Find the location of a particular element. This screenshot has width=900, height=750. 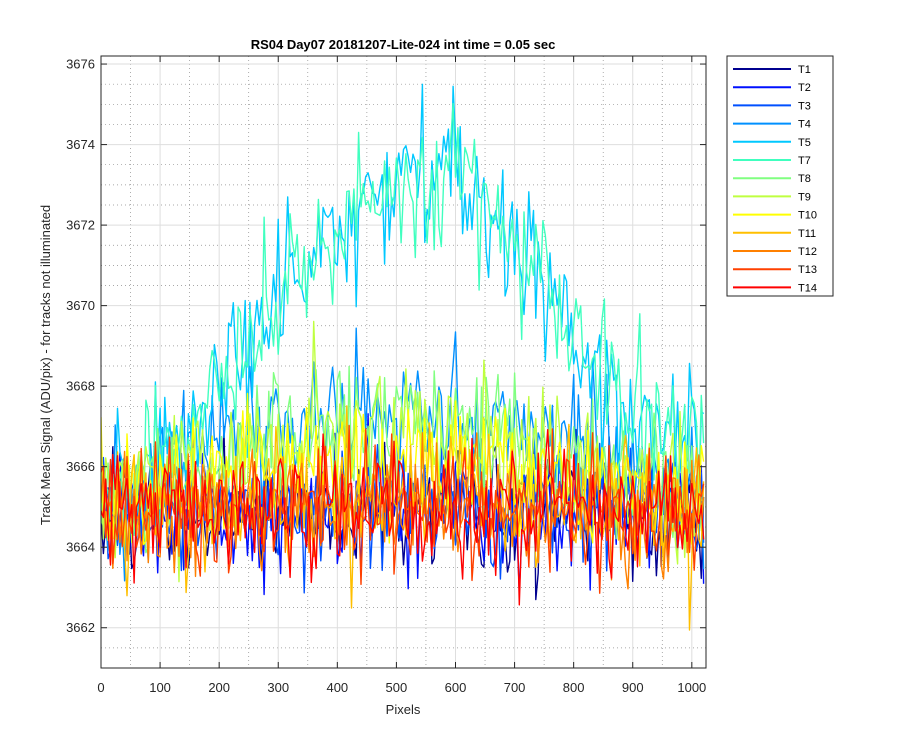

legend-entry-t10: T10 is located at coordinates (775, 216).